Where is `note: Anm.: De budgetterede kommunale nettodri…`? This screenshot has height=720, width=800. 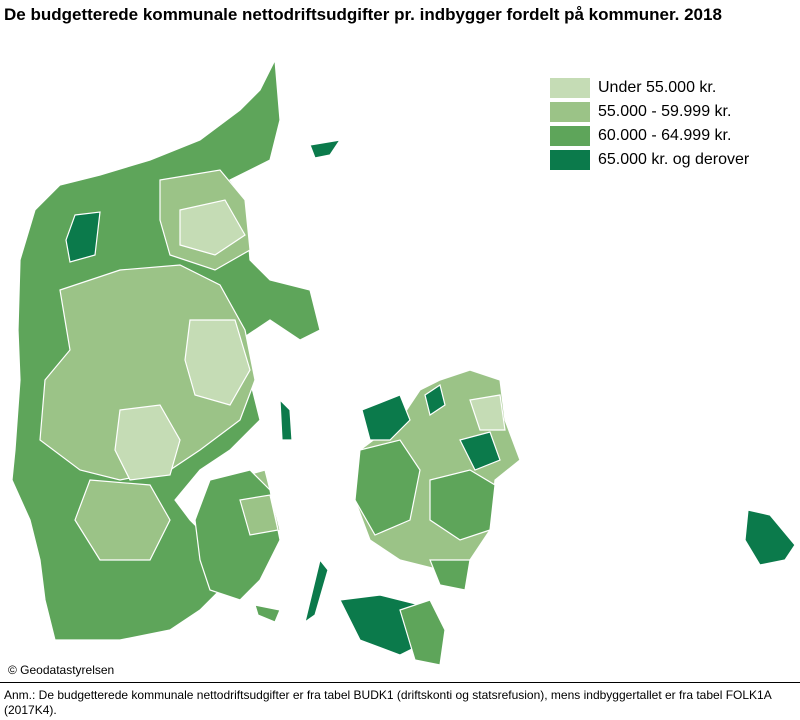
note: Anm.: De budgetterede kommunale nettodri… is located at coordinates (388, 702).